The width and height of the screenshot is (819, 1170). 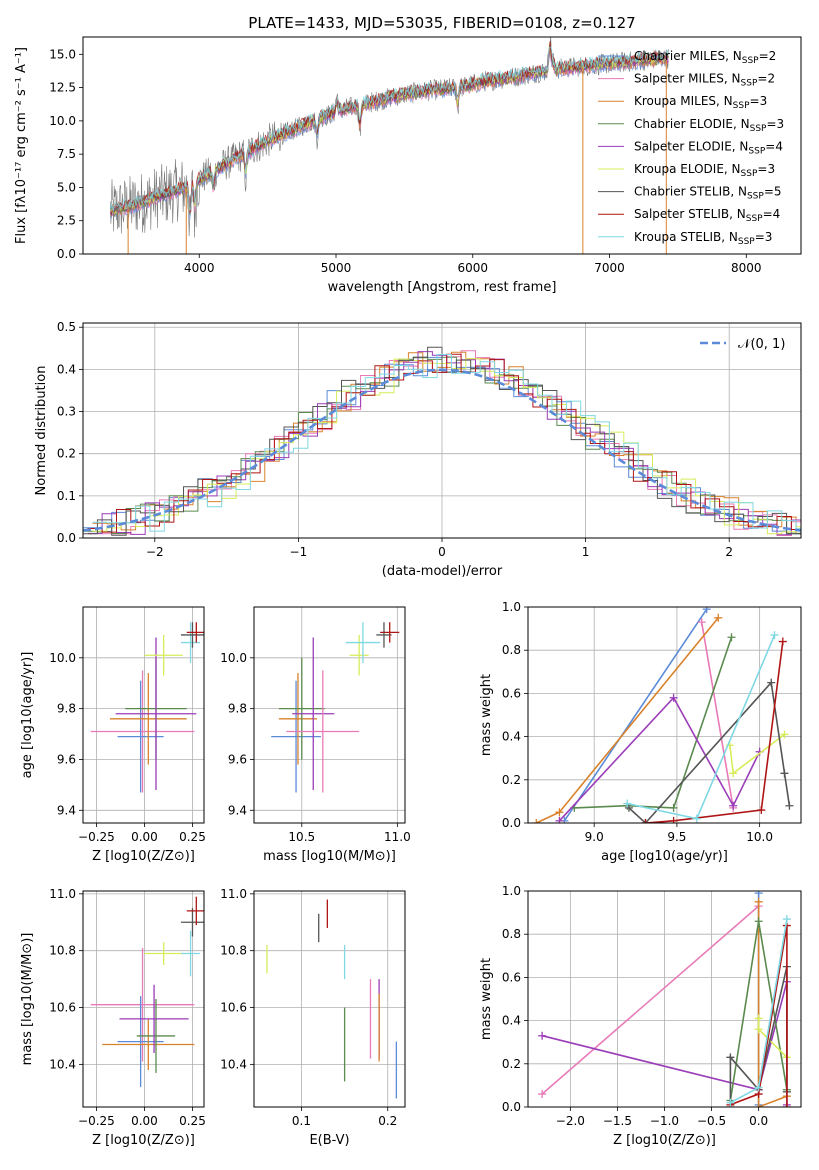 I want to click on y-tick-label: 0.6, so click(x=511, y=693).